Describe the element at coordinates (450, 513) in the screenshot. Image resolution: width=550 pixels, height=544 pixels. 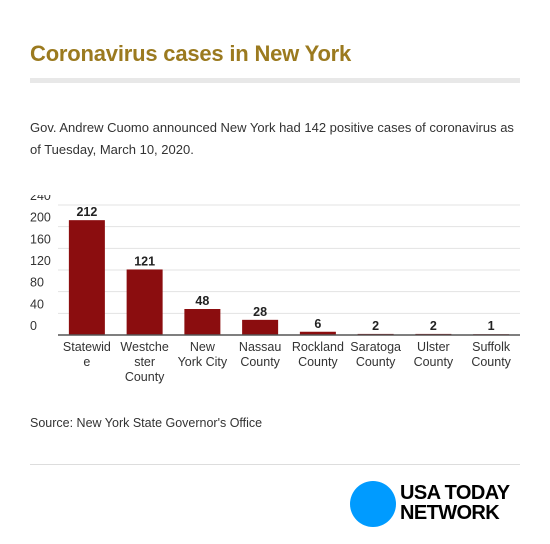
I see `logo-line-2: NETWORK` at that location.